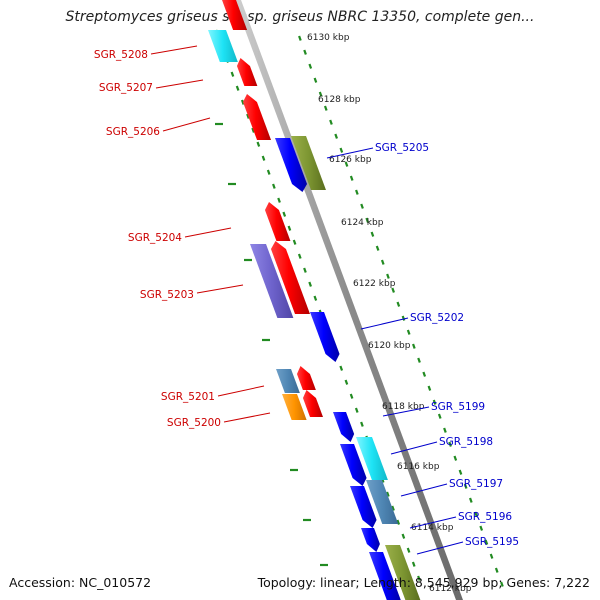  Describe the element at coordinates (126, 88) in the screenshot. I see `gene-label: SGR_5207` at that location.